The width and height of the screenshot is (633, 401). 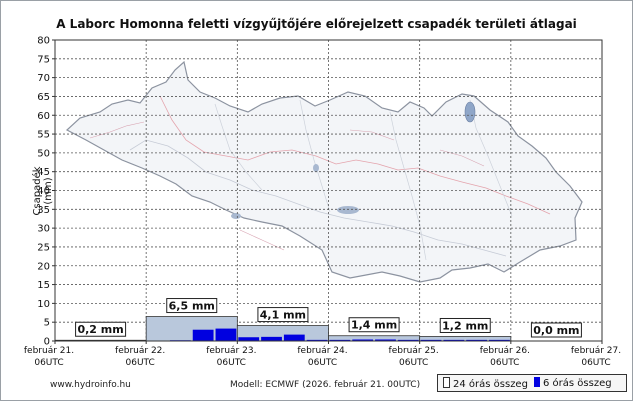 What do you see at coordinates (532, 383) in the screenshot?
I see `legend: 24 órás összeg 6 órás összeg` at bounding box center [532, 383].